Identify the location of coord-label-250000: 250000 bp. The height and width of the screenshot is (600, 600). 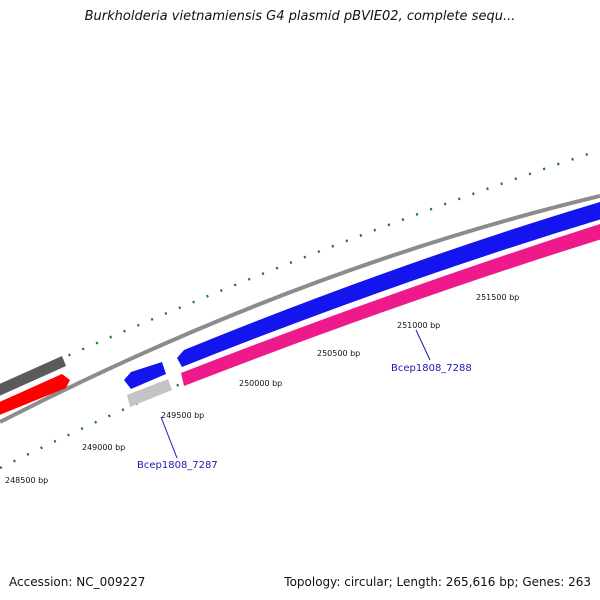
(260, 383).